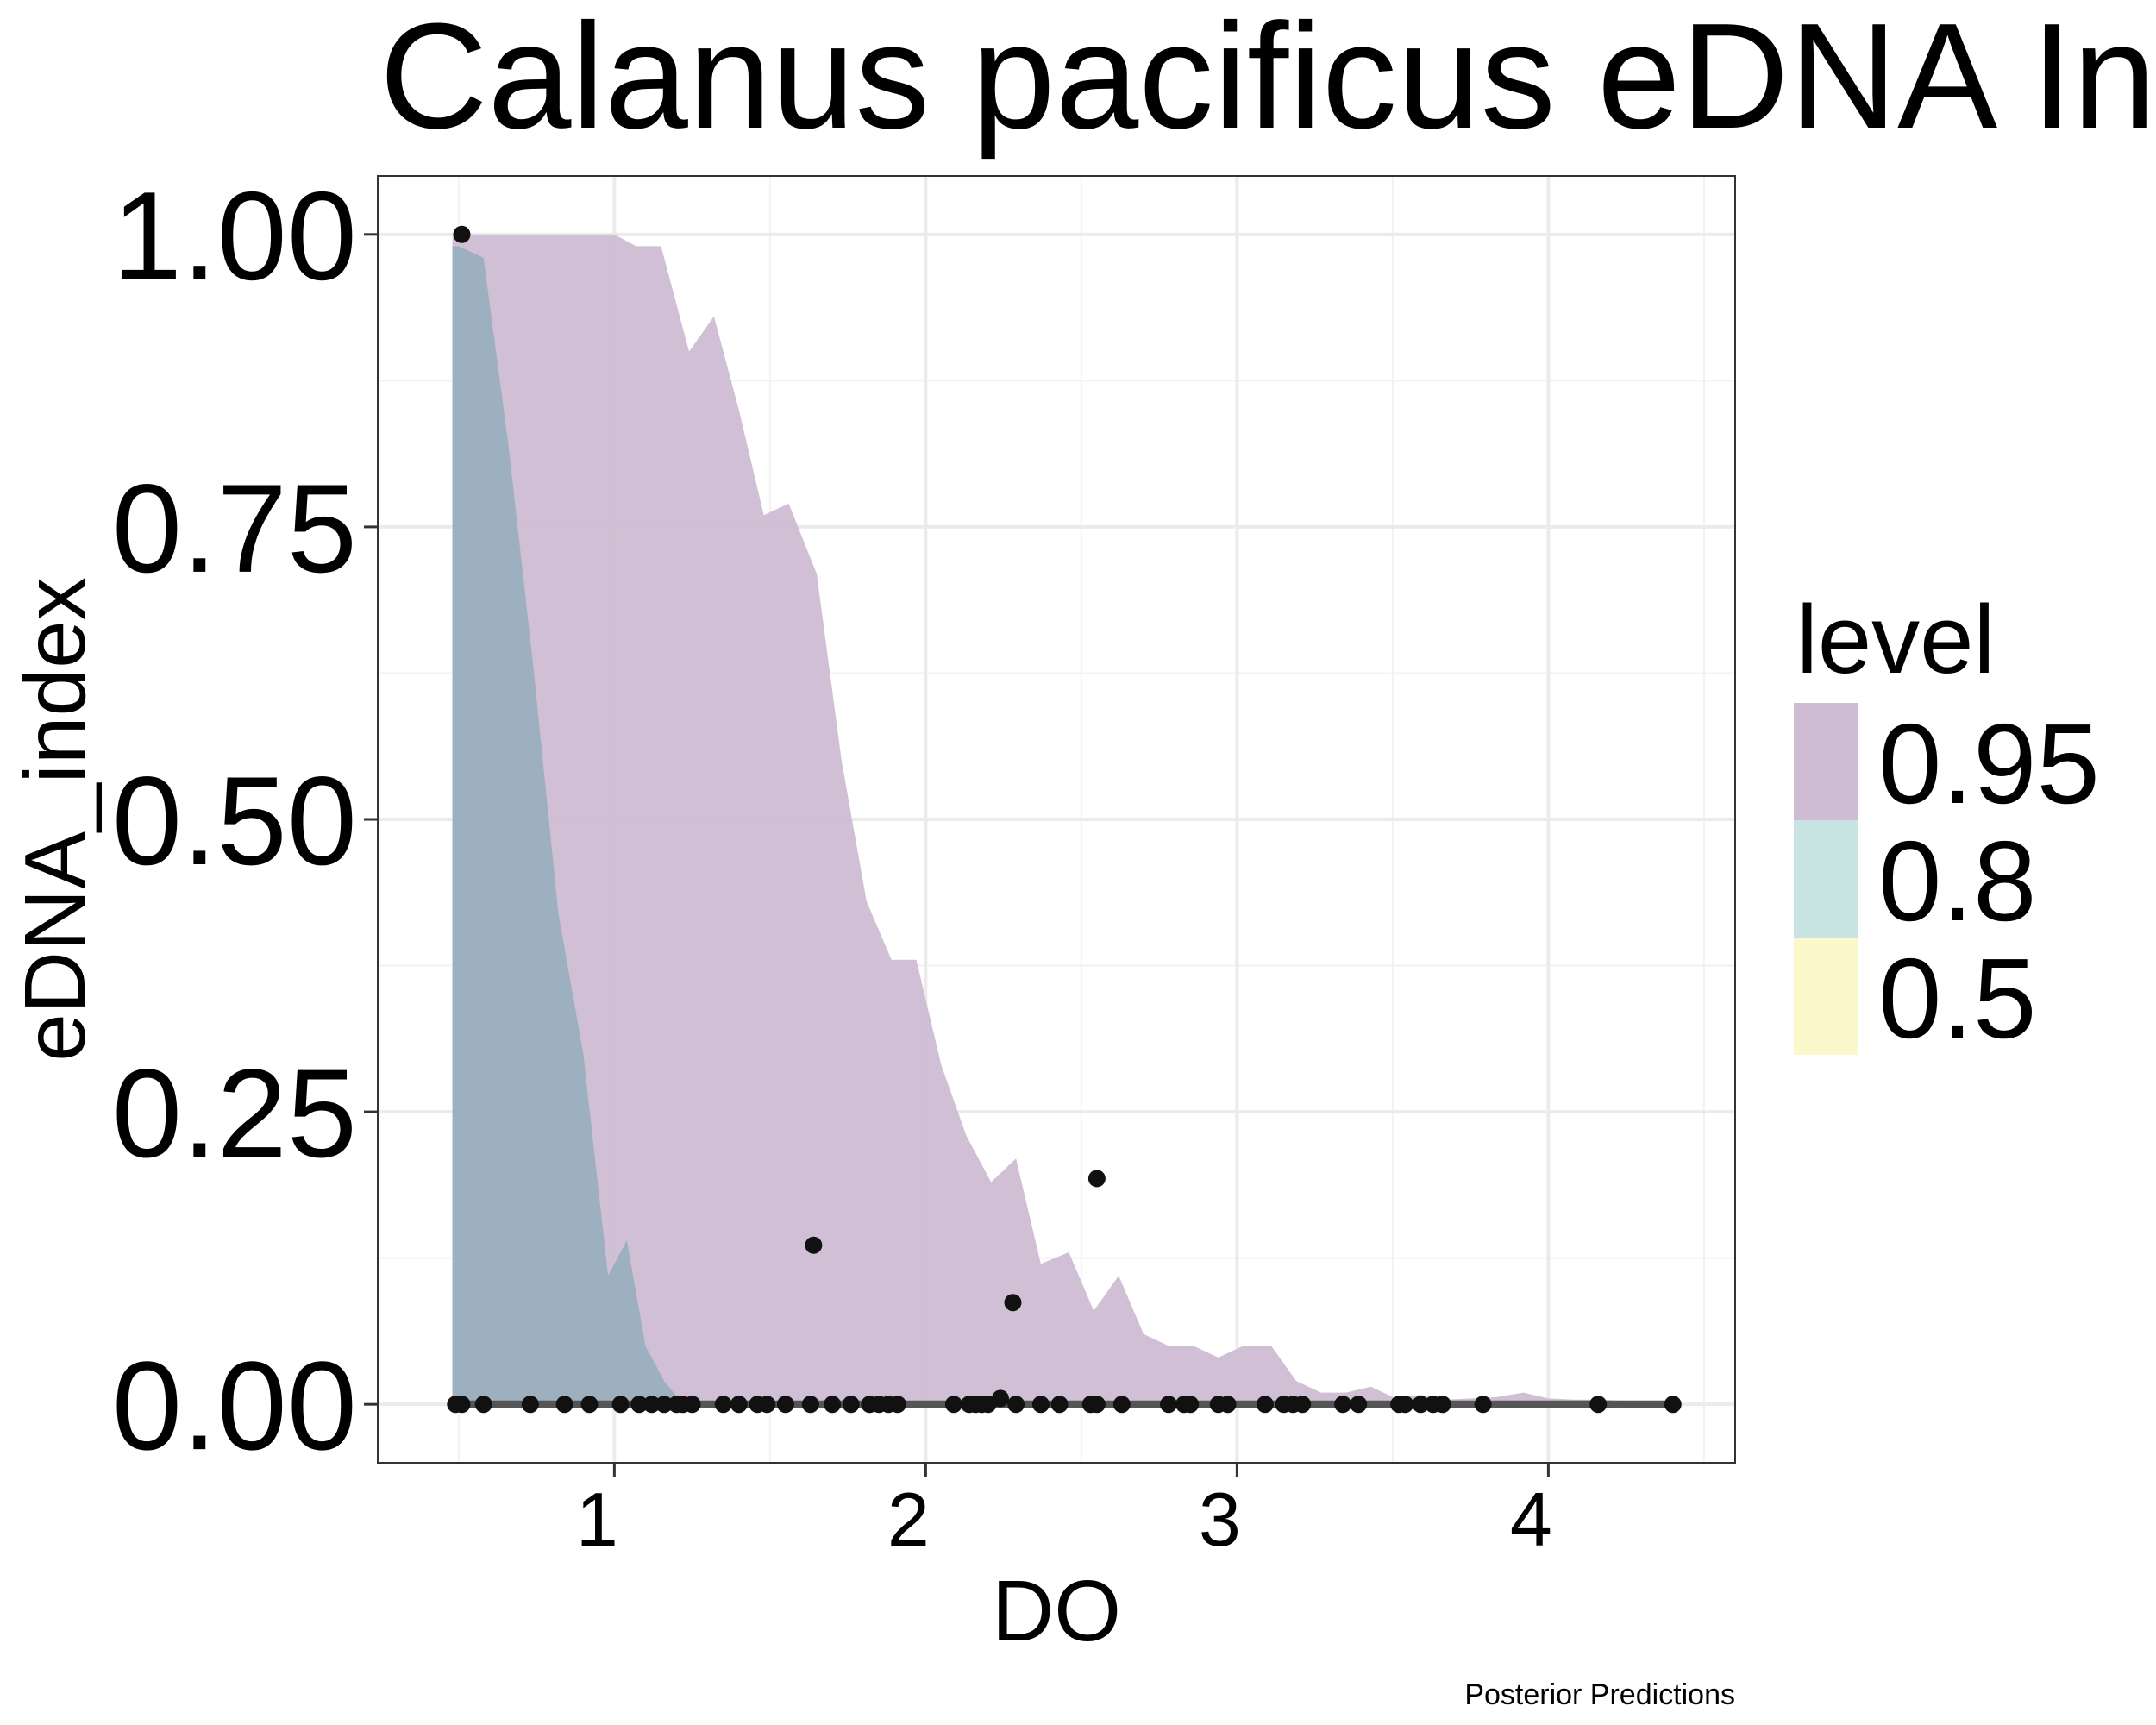  Describe the element at coordinates (597, 1520) in the screenshot. I see `x-tick-label: 1` at that location.